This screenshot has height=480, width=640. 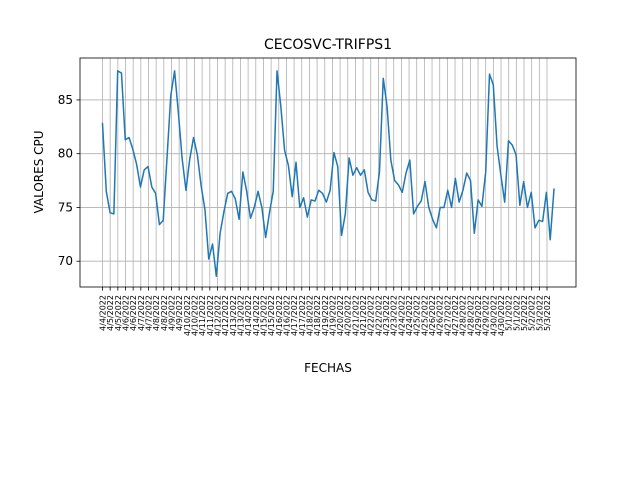 What do you see at coordinates (65, 100) in the screenshot?
I see `y-tick-label: 85` at bounding box center [65, 100].